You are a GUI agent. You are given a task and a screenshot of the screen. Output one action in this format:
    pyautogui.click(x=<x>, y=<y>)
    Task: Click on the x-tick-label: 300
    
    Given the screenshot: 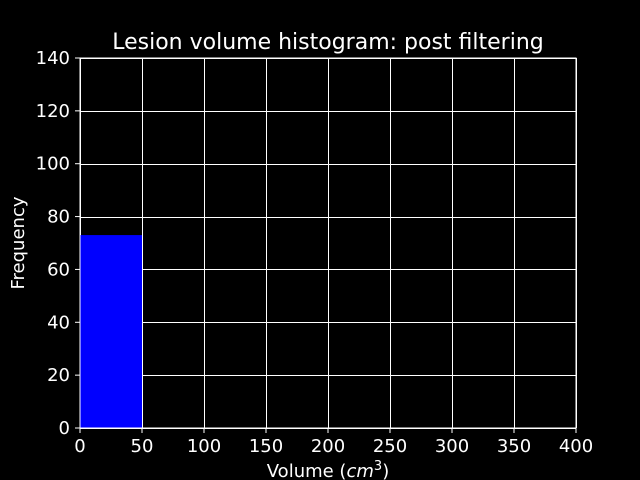 What is the action you would take?
    pyautogui.click(x=452, y=446)
    